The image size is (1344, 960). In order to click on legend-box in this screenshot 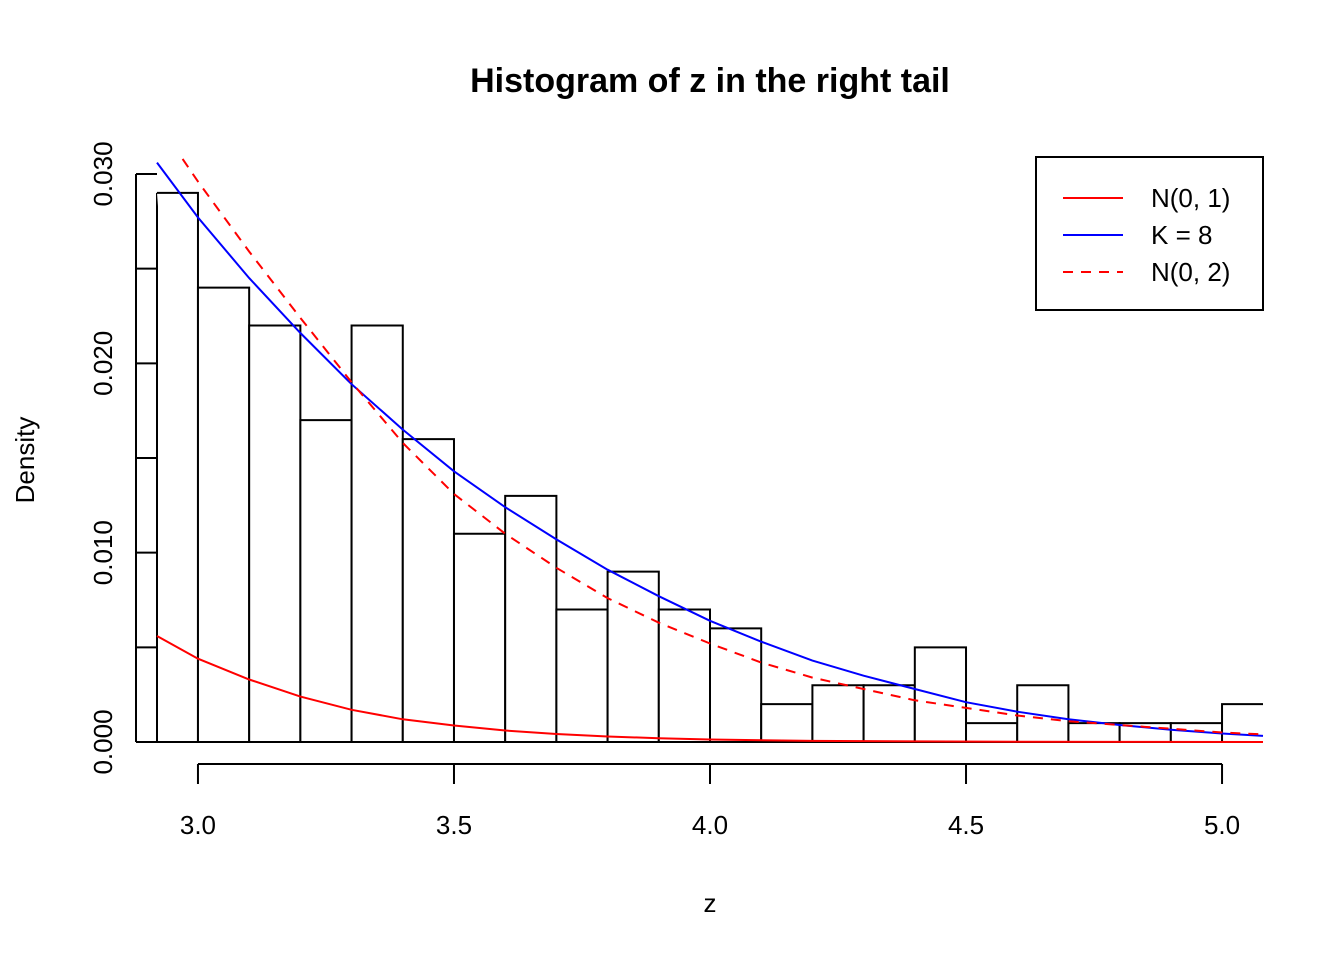, I will do `click(1149, 233)`.